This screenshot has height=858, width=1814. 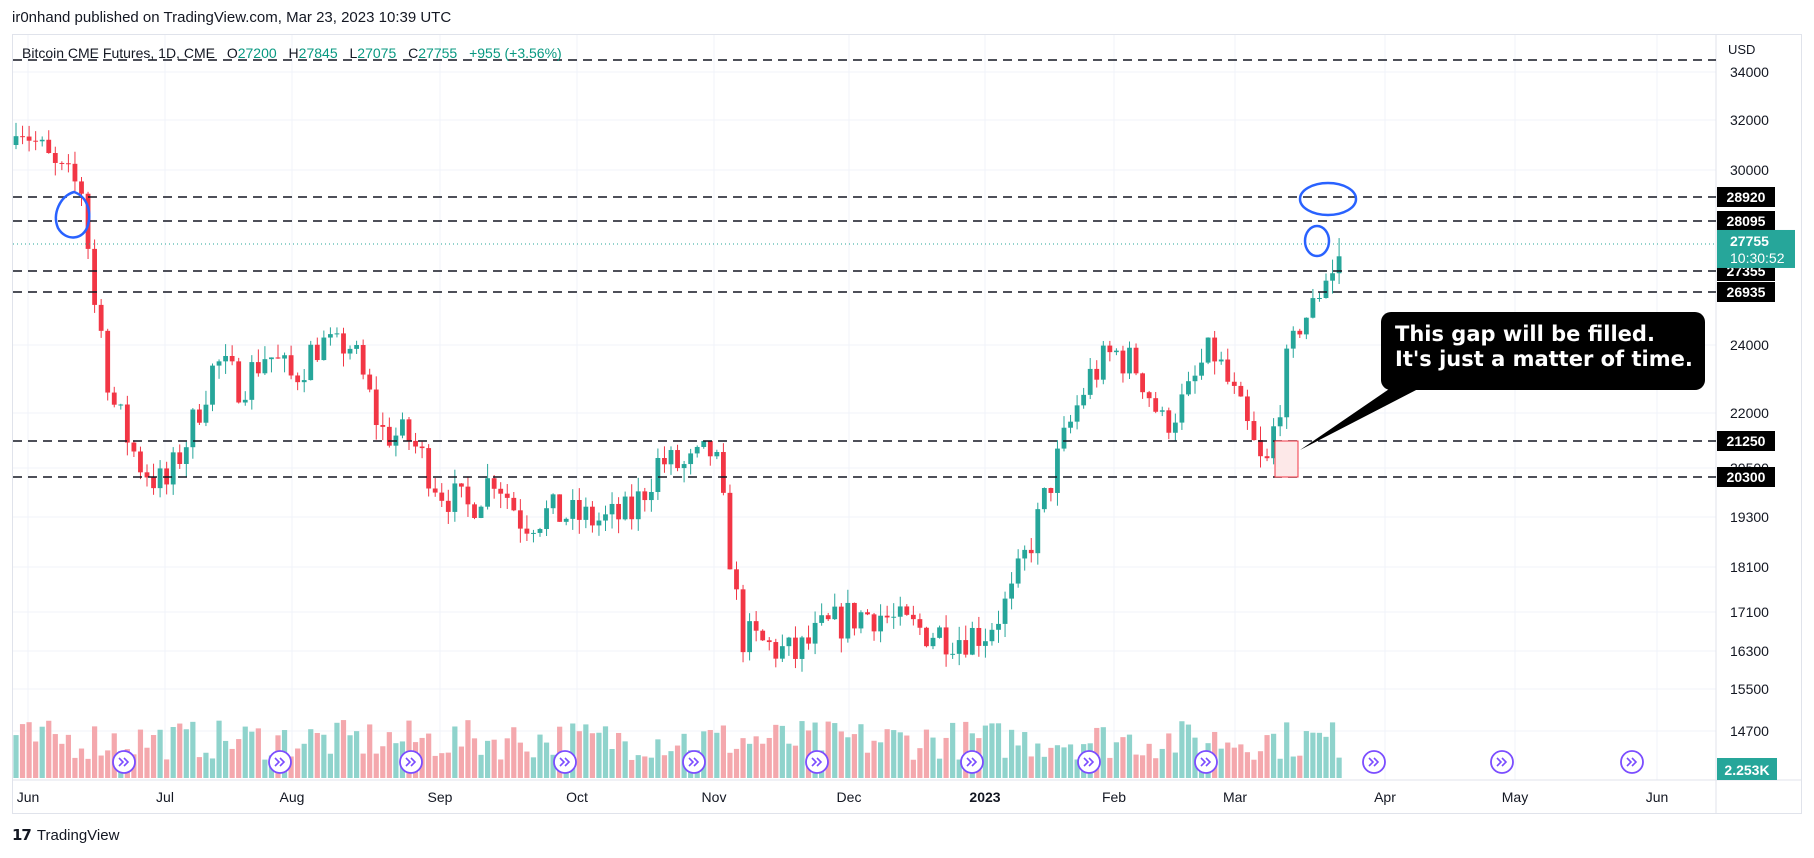 I want to click on x-tick-label: Sep, so click(x=440, y=797).